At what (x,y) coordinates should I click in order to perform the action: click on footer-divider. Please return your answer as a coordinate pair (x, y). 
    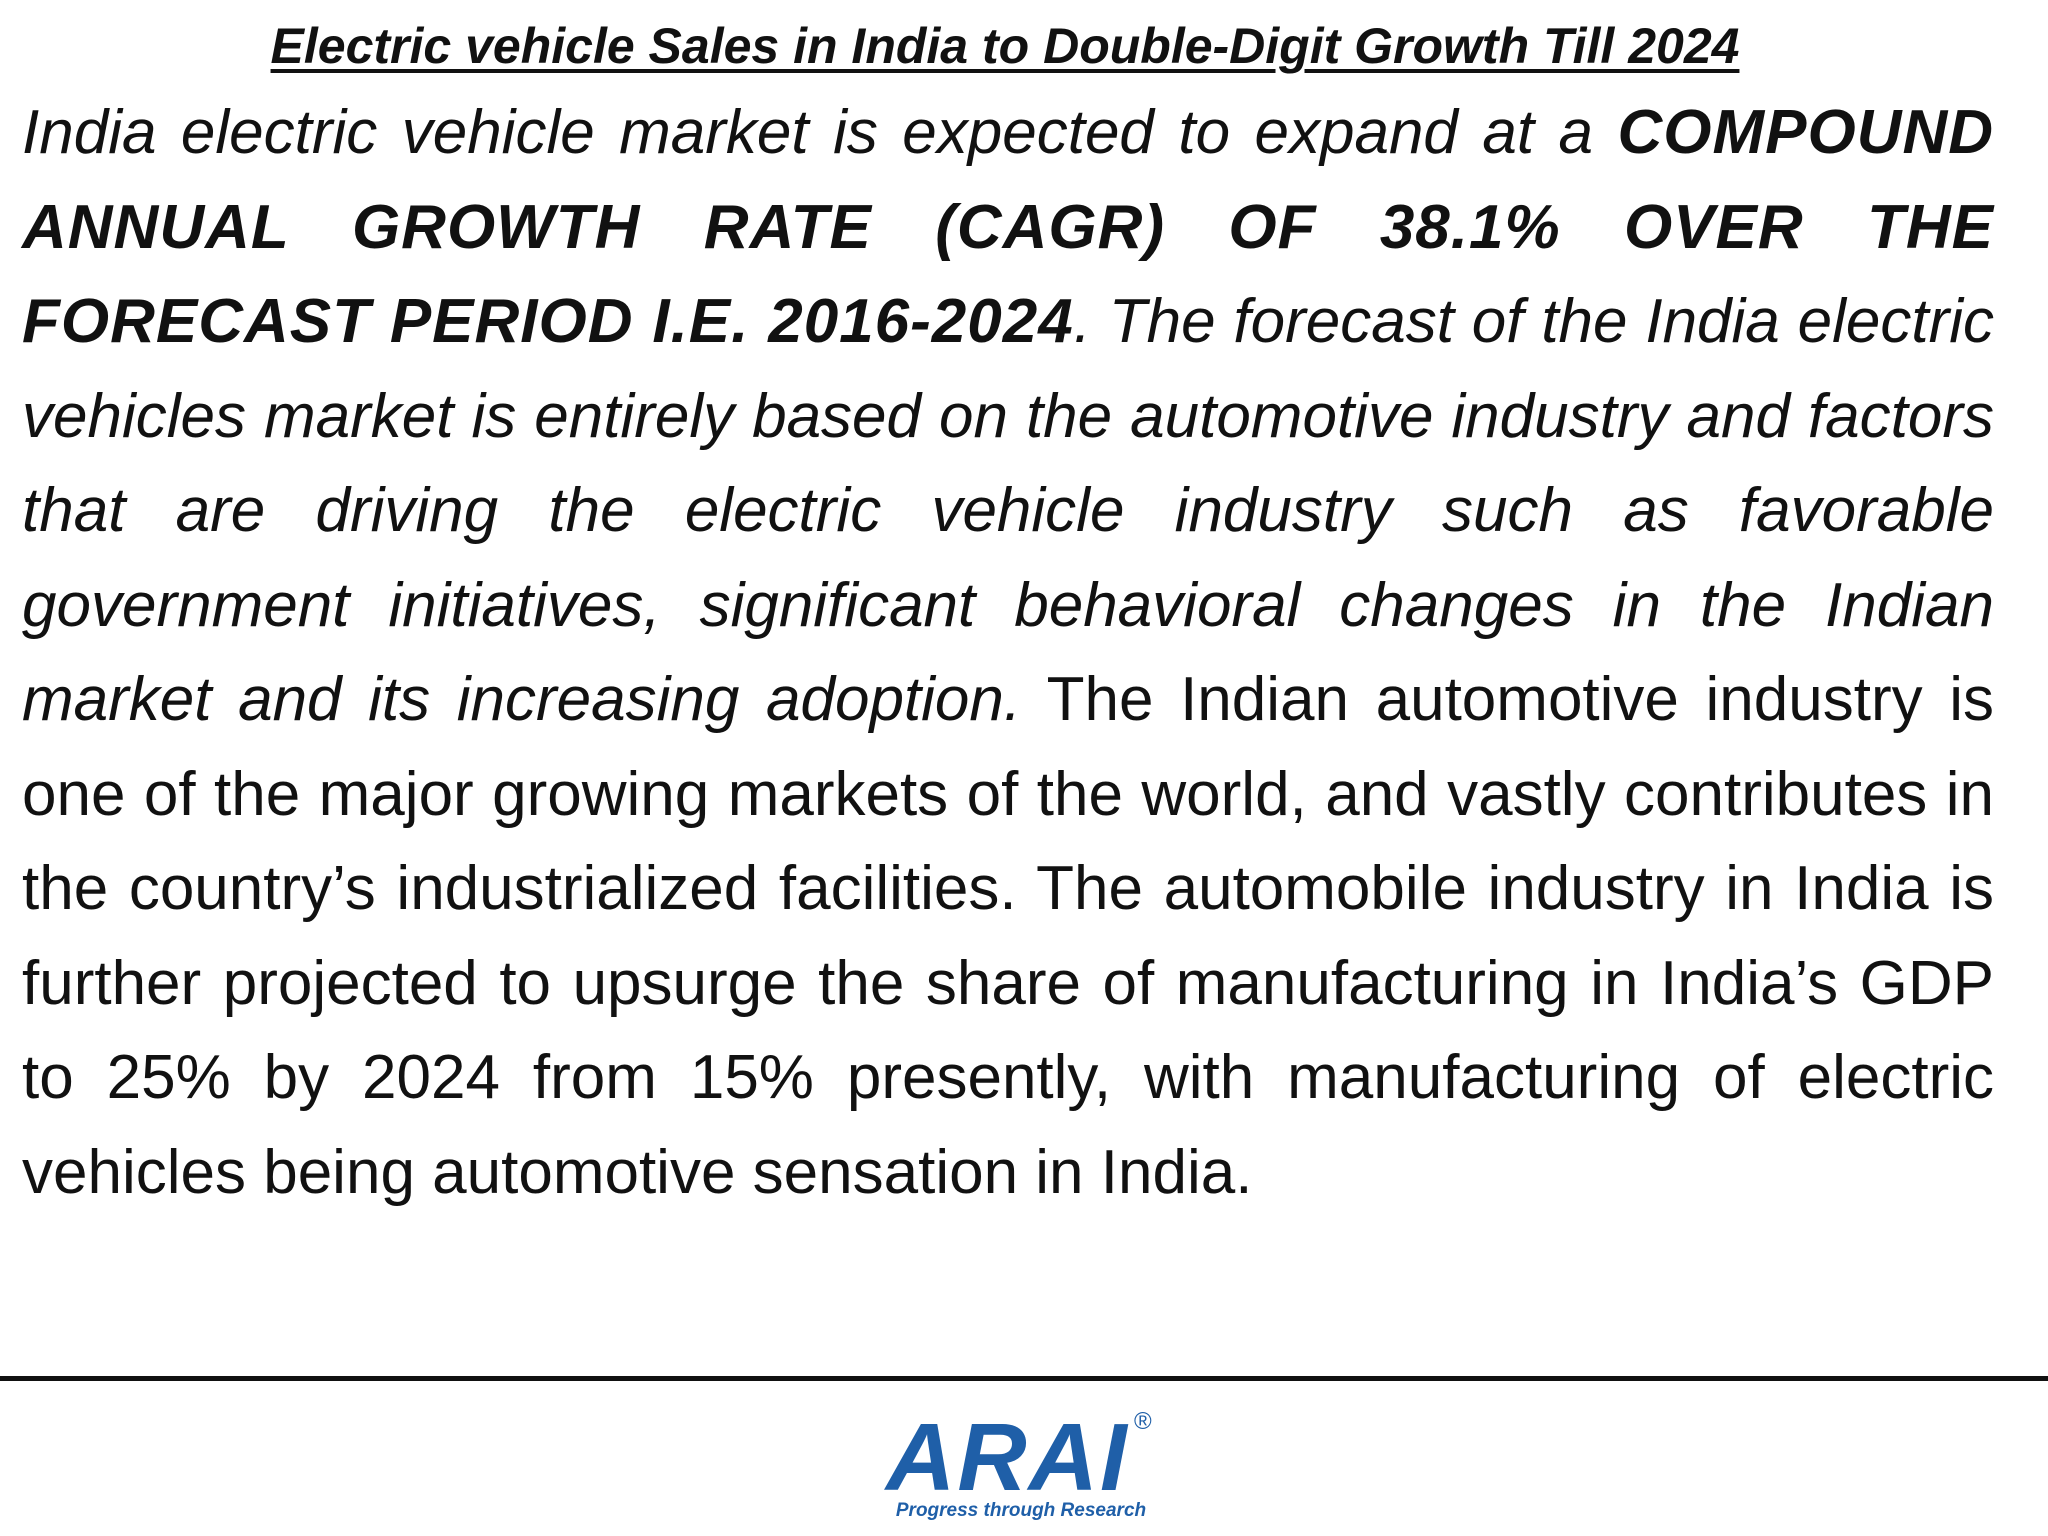
    Looking at the image, I should click on (1024, 1378).